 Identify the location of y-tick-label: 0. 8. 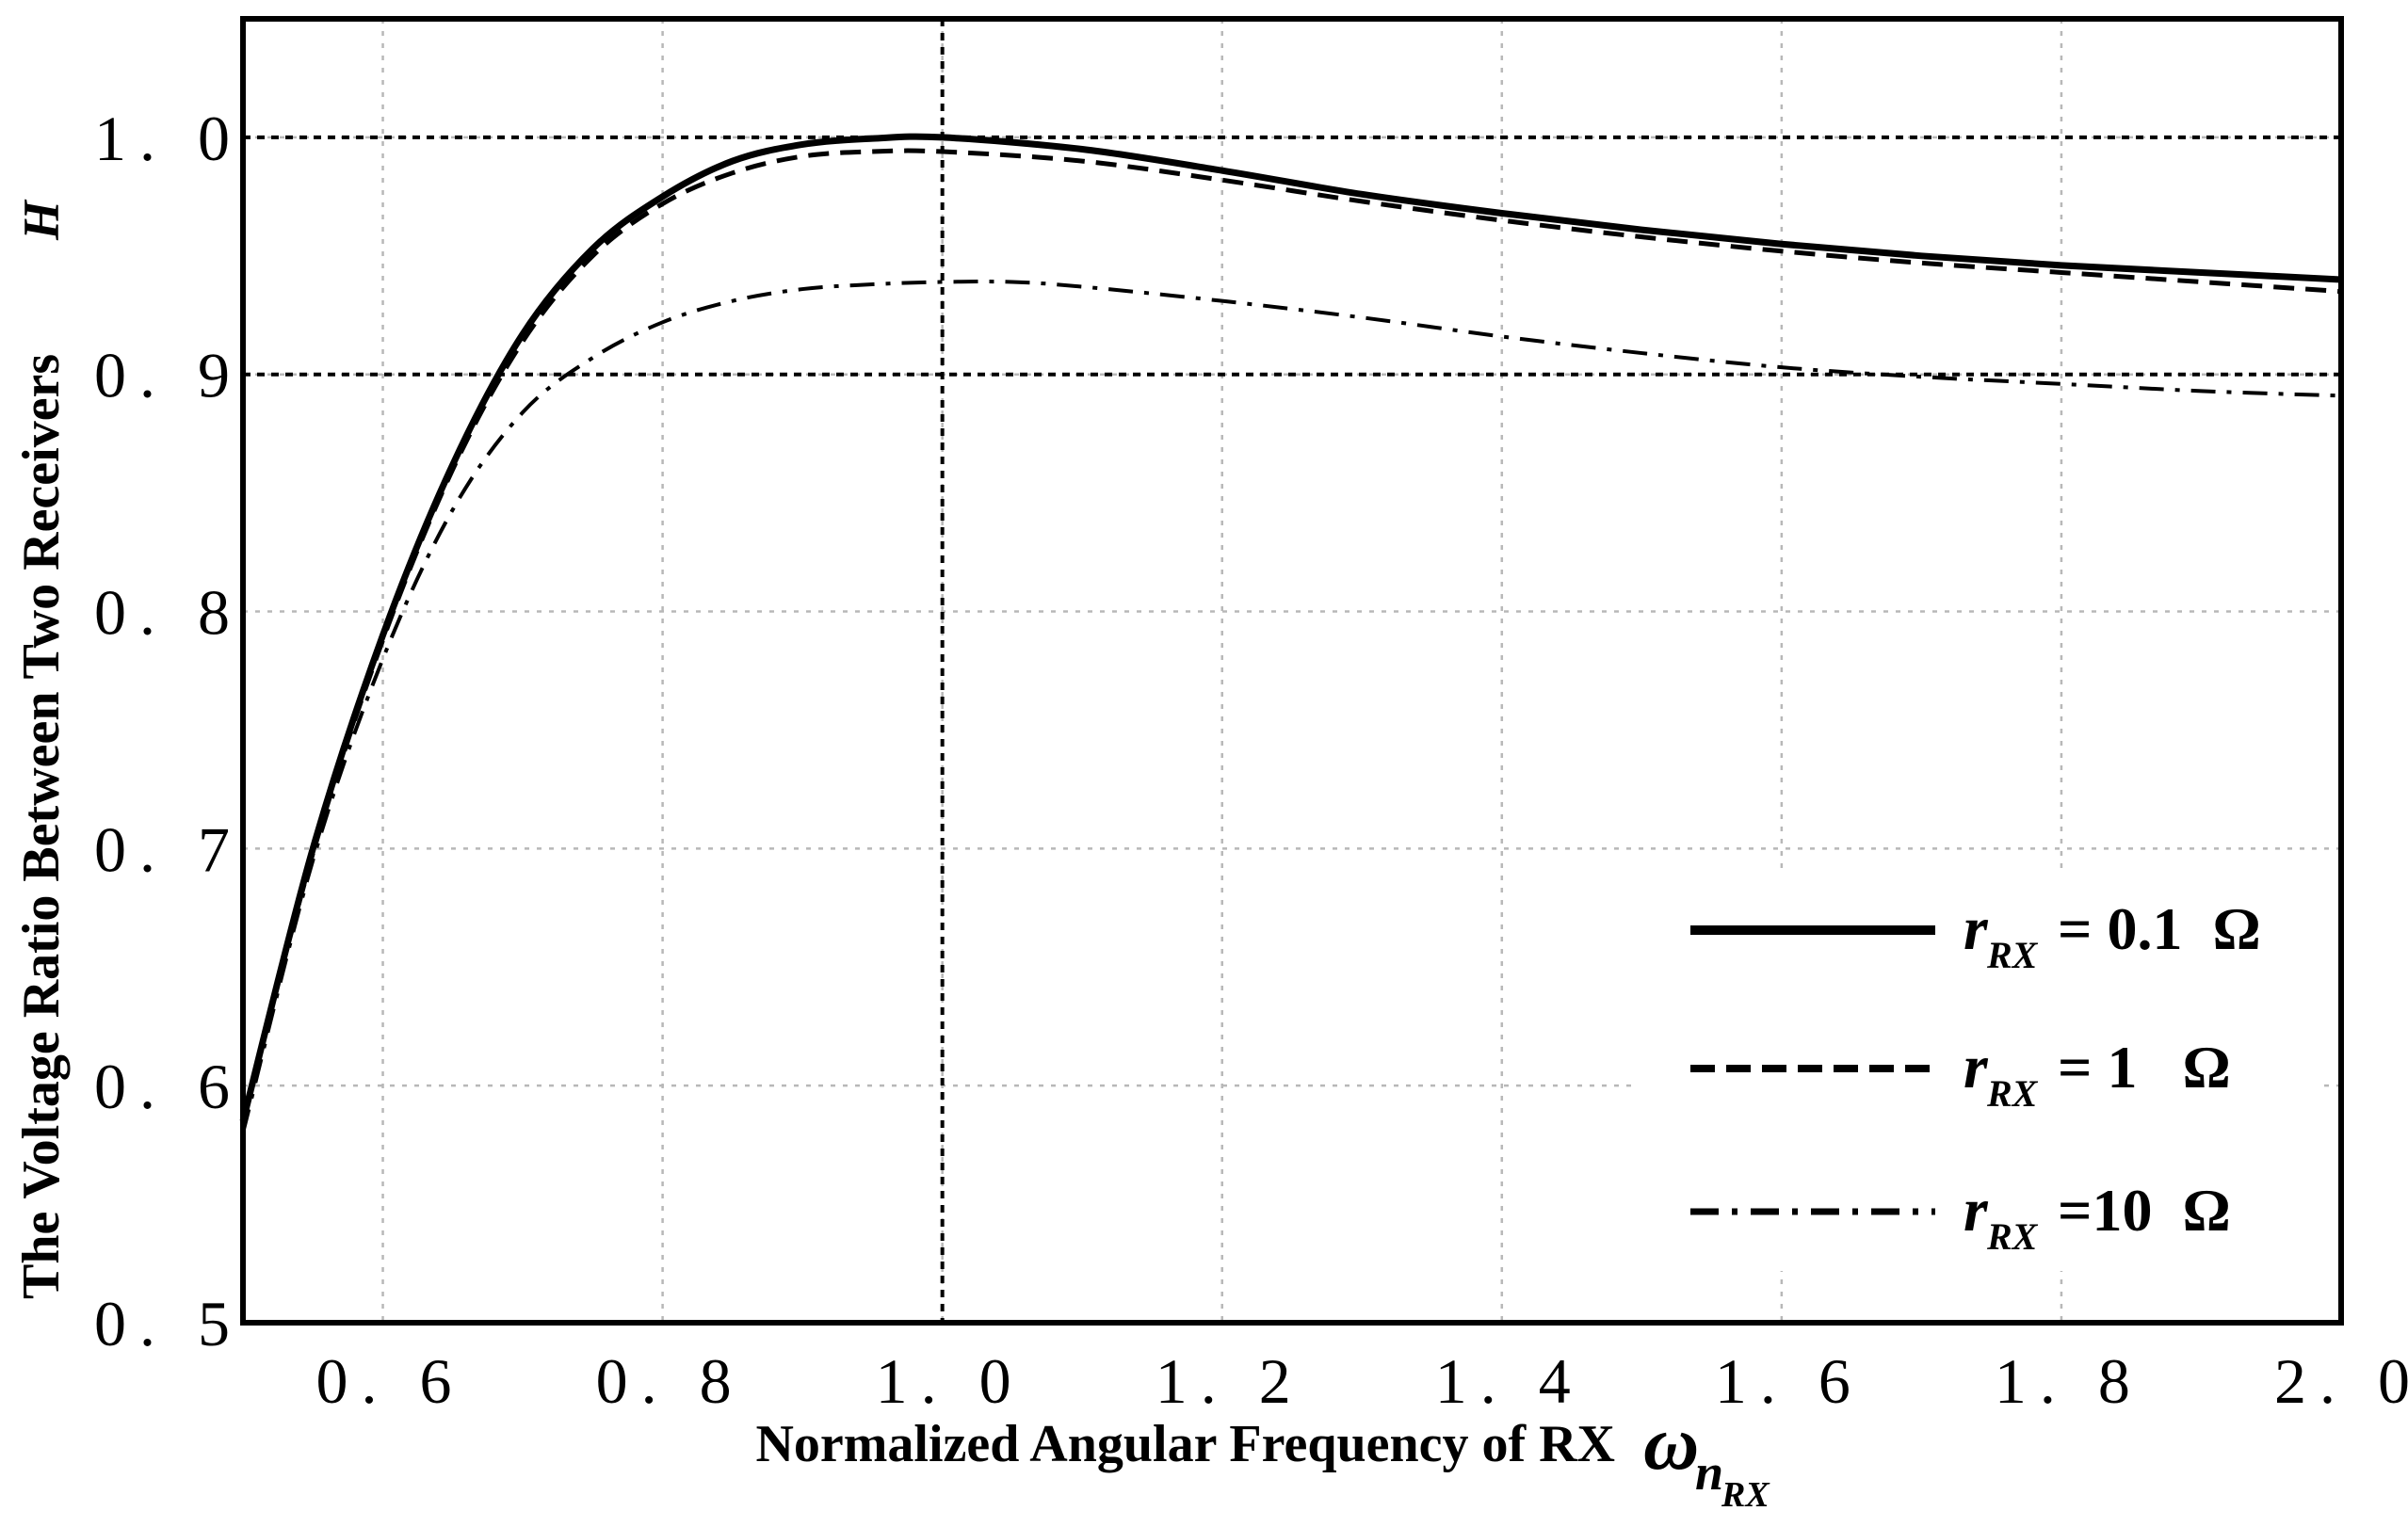
(168, 613).